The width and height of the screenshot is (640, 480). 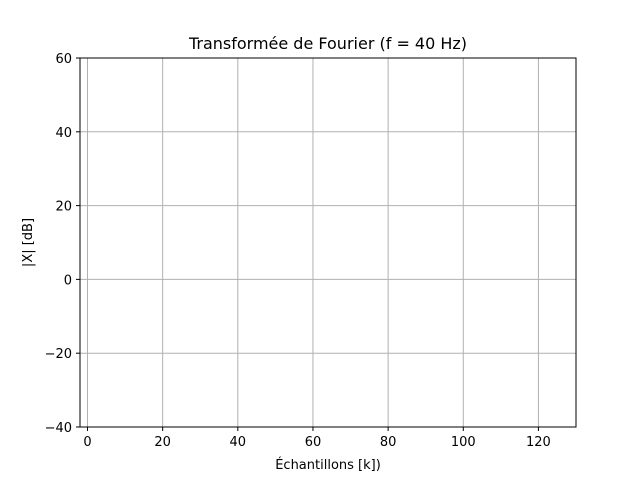 What do you see at coordinates (327, 43) in the screenshot?
I see `chart-title: Transformée de Fourier (f = 40 Hz)` at bounding box center [327, 43].